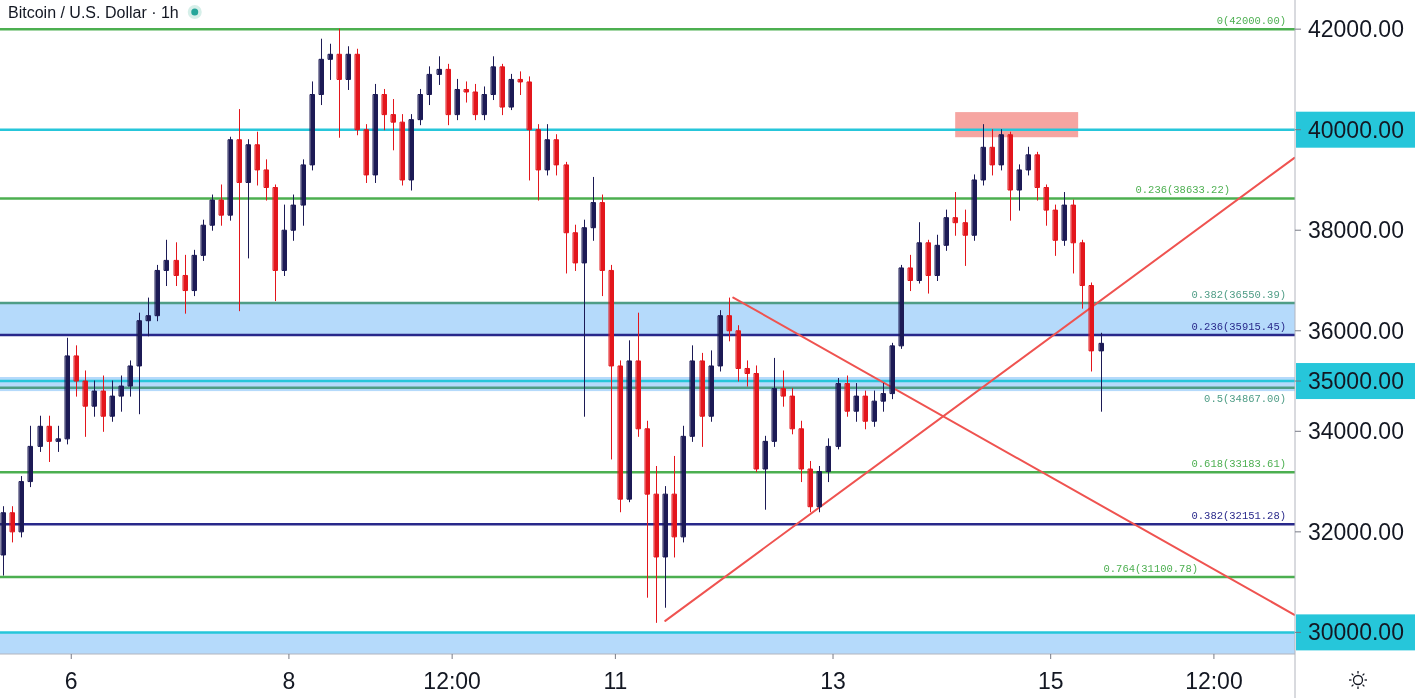 The width and height of the screenshot is (1415, 698). Describe the element at coordinates (1356, 632) in the screenshot. I see `y-tick-label: 30000.00` at that location.